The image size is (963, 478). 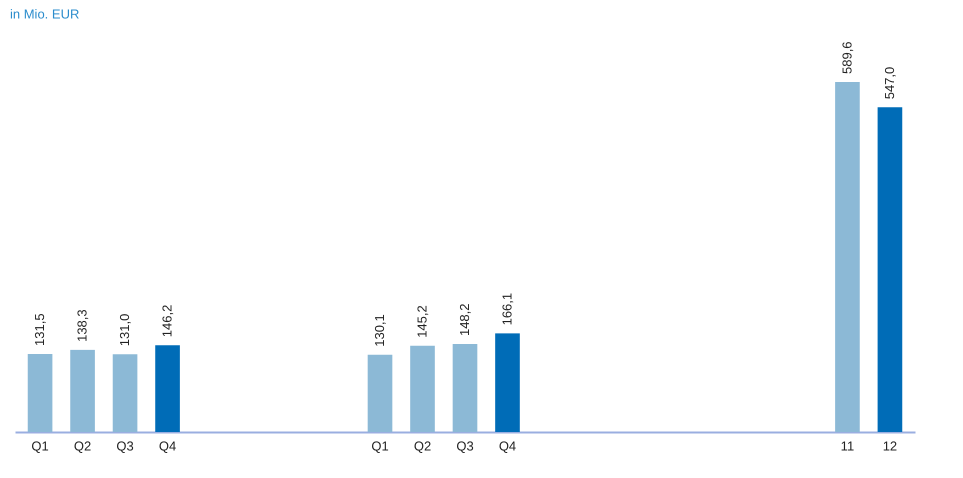 I want to click on data-label: 131,0, so click(x=124, y=330).